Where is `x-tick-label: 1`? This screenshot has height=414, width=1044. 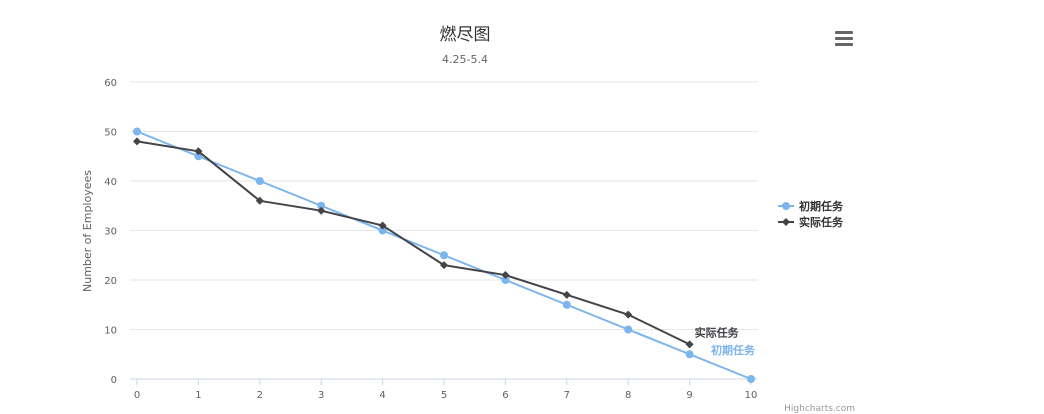
x-tick-label: 1 is located at coordinates (198, 395).